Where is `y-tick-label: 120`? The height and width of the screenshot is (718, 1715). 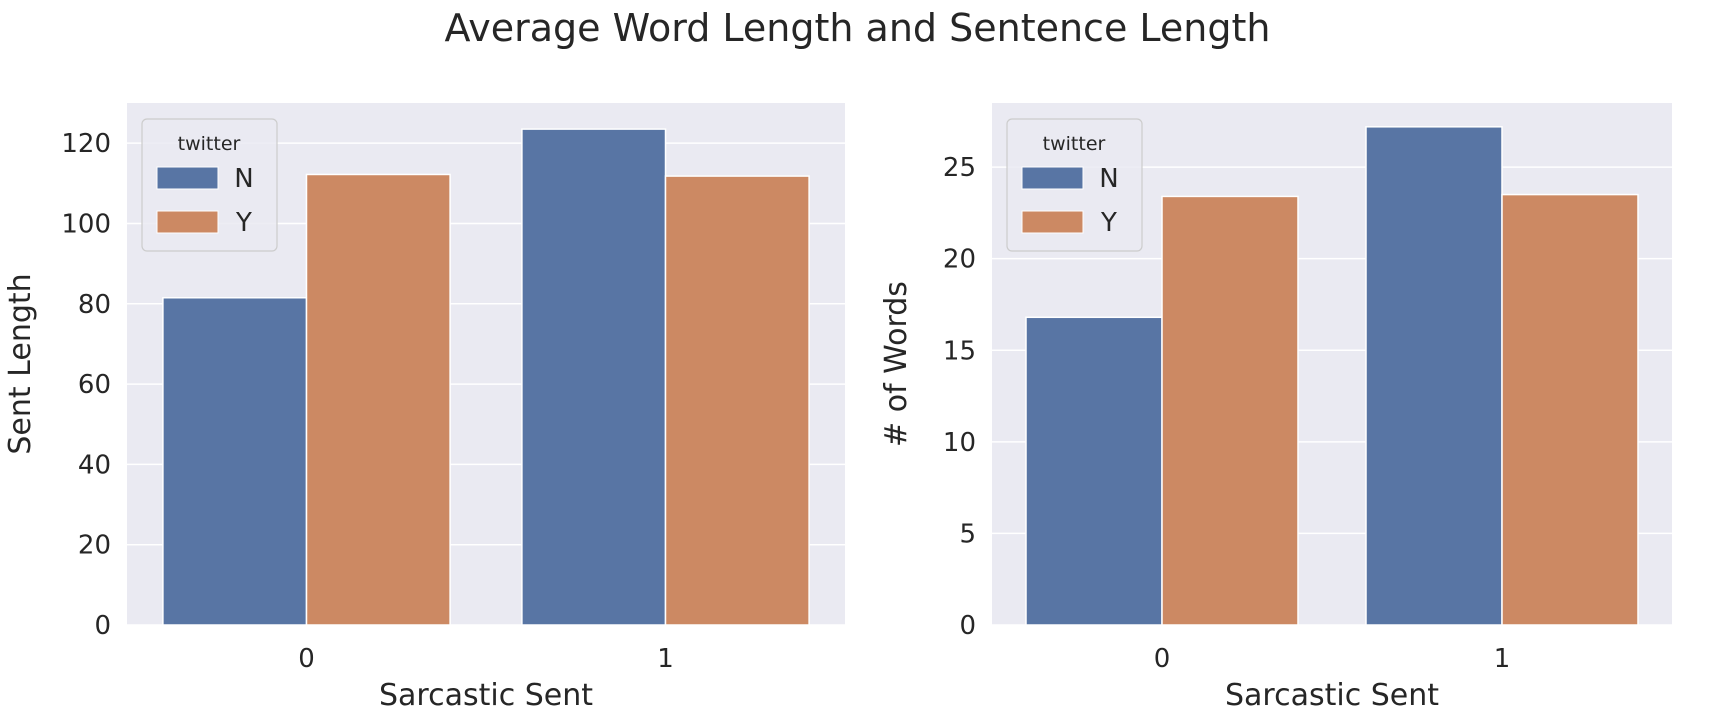 y-tick-label: 120 is located at coordinates (86, 144).